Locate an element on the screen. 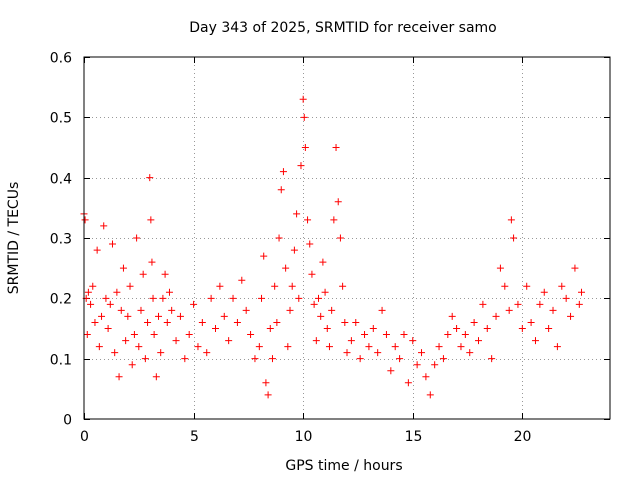 The width and height of the screenshot is (640, 485). y-tick-label: 0.5 is located at coordinates (61, 119).